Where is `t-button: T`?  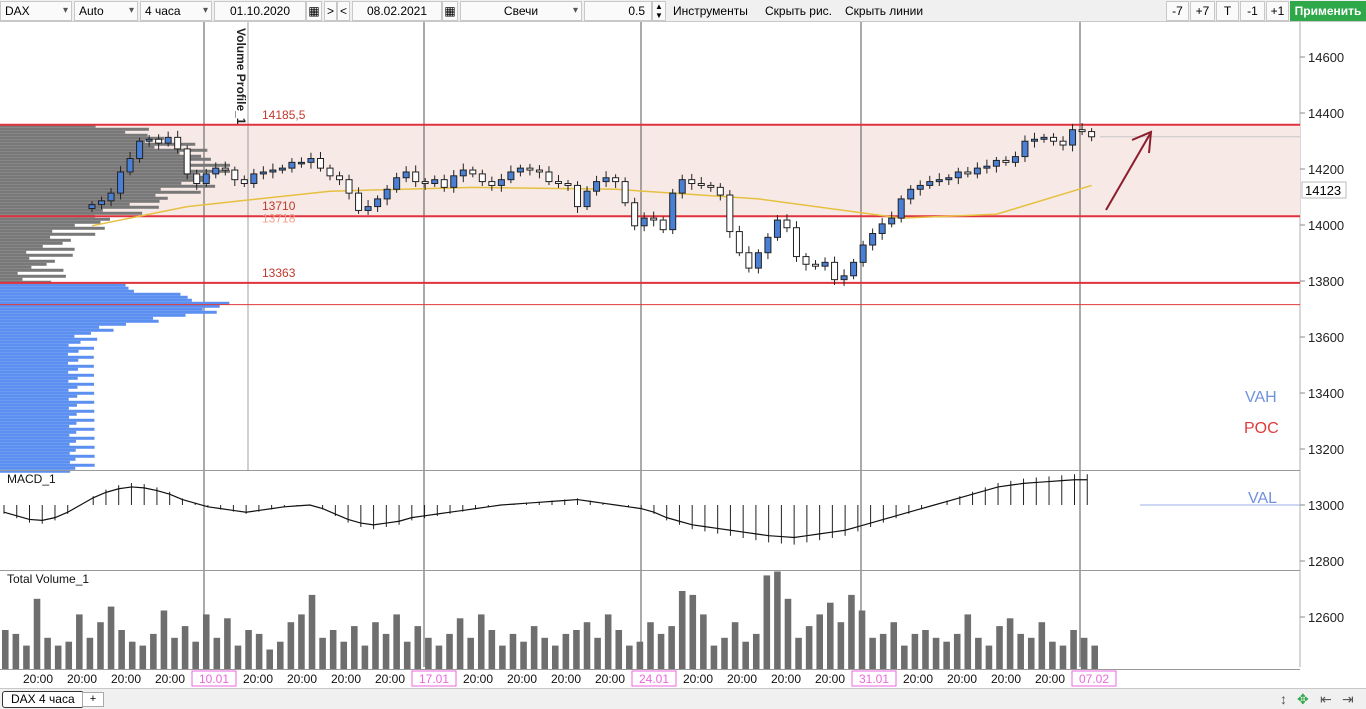 t-button: T is located at coordinates (1227, 11).